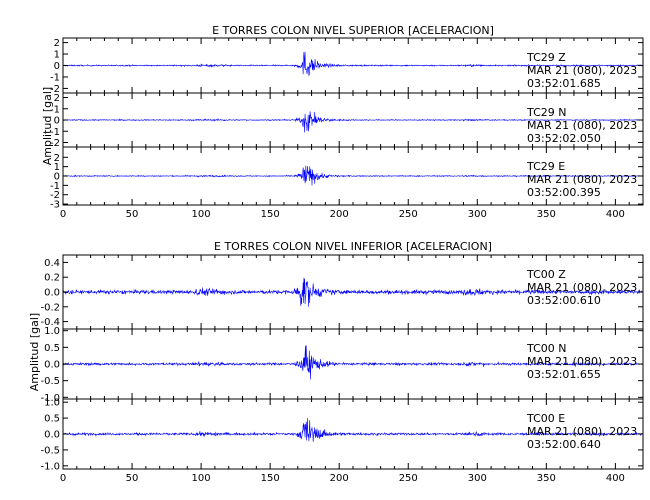 This screenshot has height=500, width=650. Describe the element at coordinates (546, 274) in the screenshot. I see `station-info-line: TC00 Z` at that location.